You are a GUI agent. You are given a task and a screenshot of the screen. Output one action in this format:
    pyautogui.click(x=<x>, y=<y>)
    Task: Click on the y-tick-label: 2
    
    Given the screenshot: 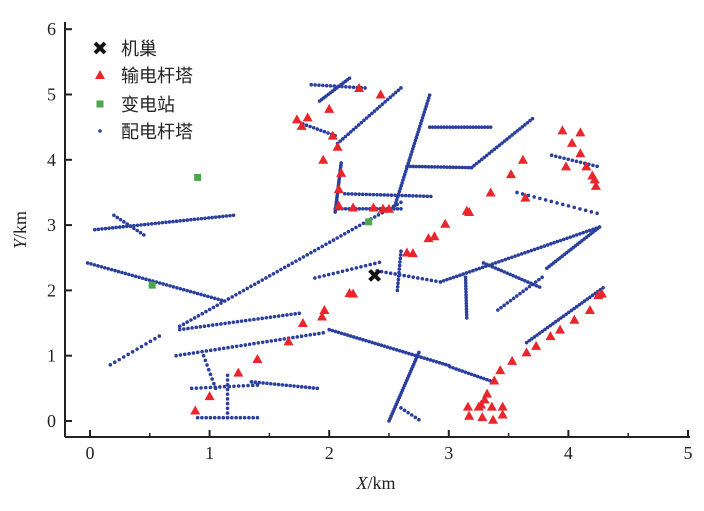 What is the action you would take?
    pyautogui.click(x=51, y=290)
    